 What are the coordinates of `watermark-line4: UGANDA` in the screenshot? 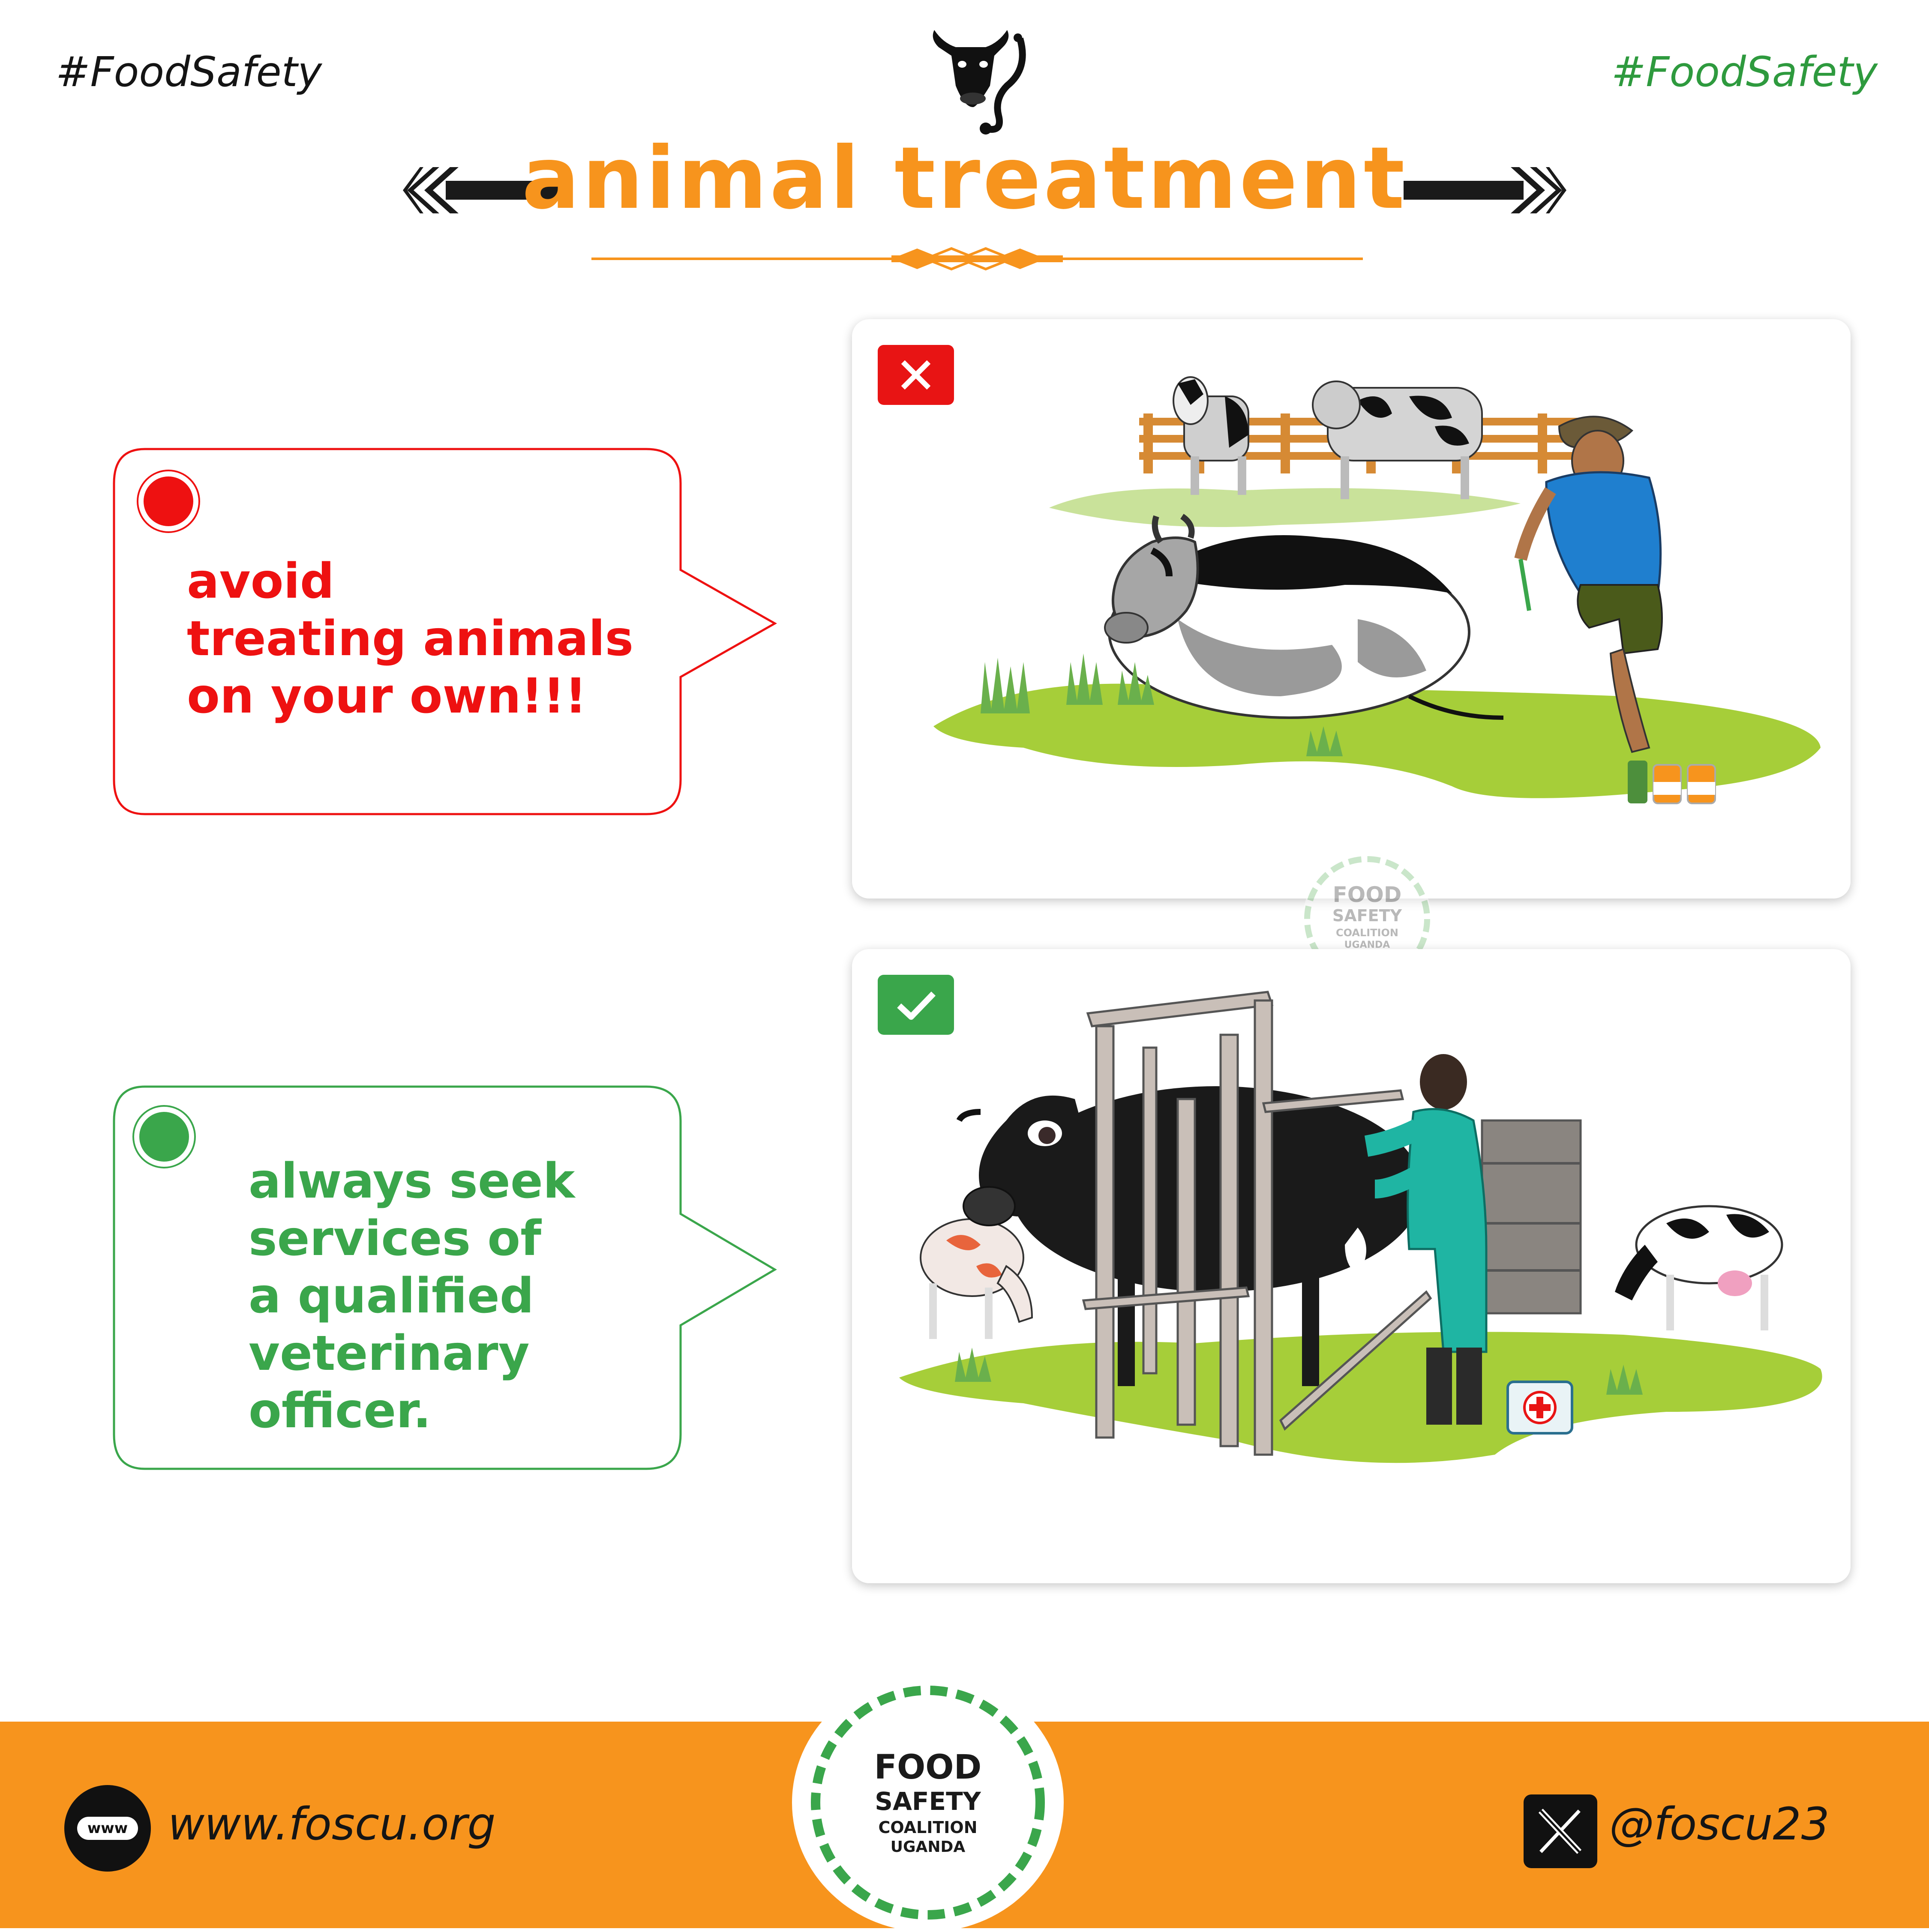 It's located at (1367, 945).